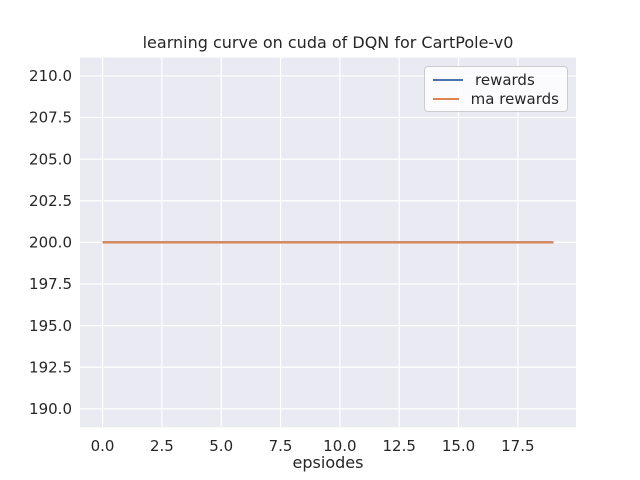  I want to click on legend-label-ma-rewards: ma rewards, so click(514, 98).